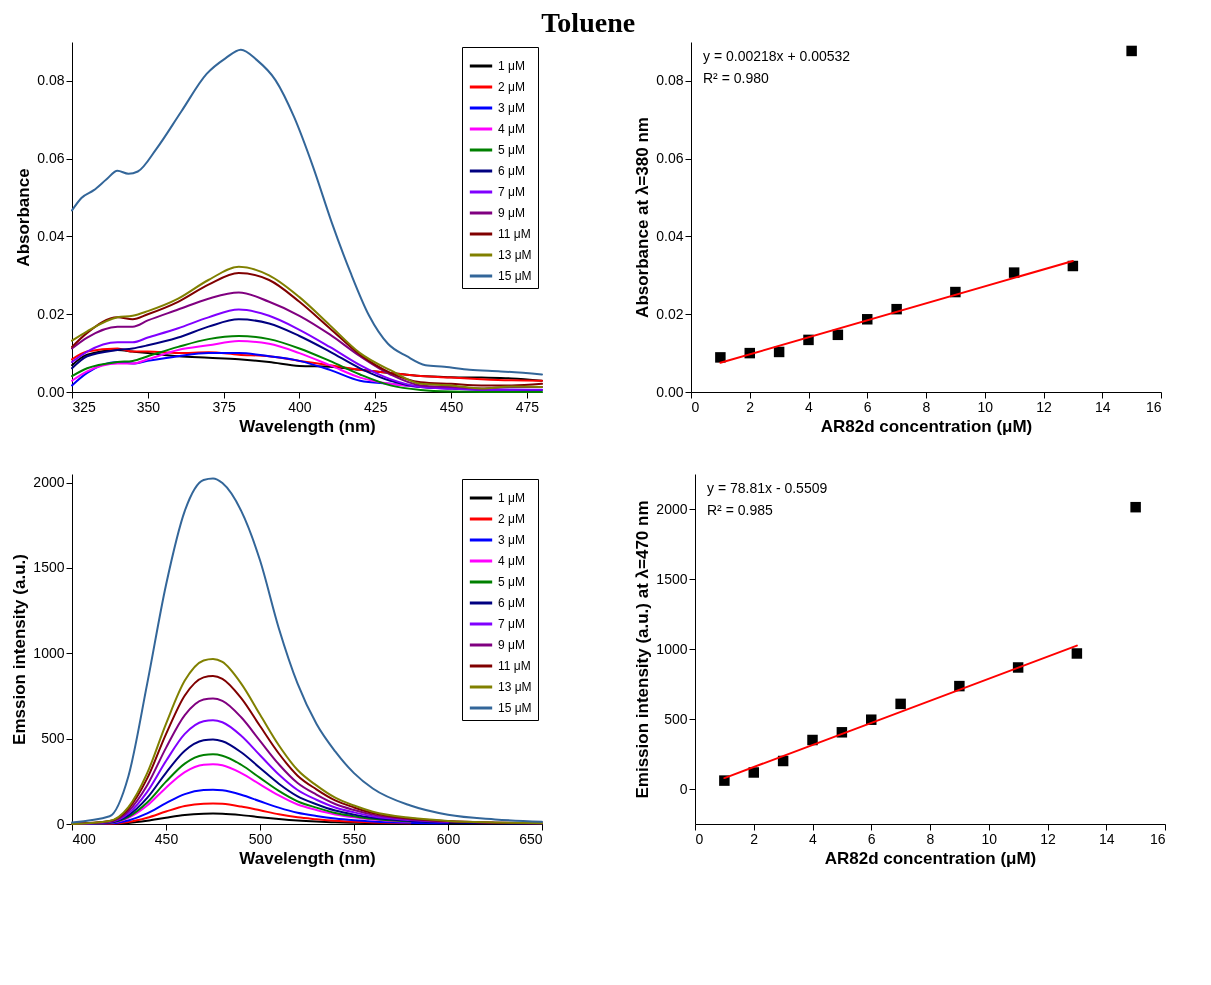  I want to click on annotation: y = 78.81x - 0.5509, so click(767, 488).